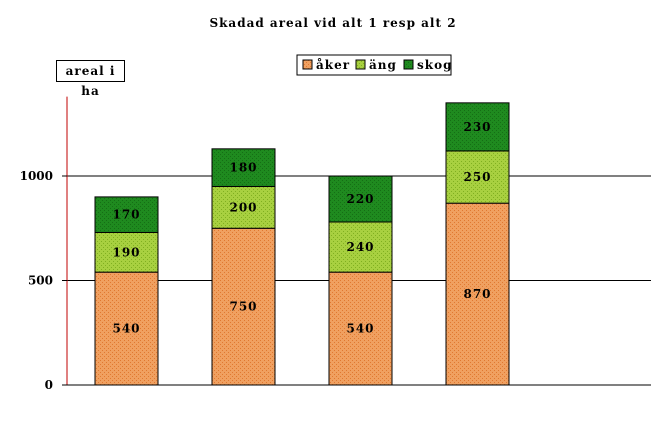 Image resolution: width=667 pixels, height=422 pixels. I want to click on legend-label: äng, so click(383, 65).